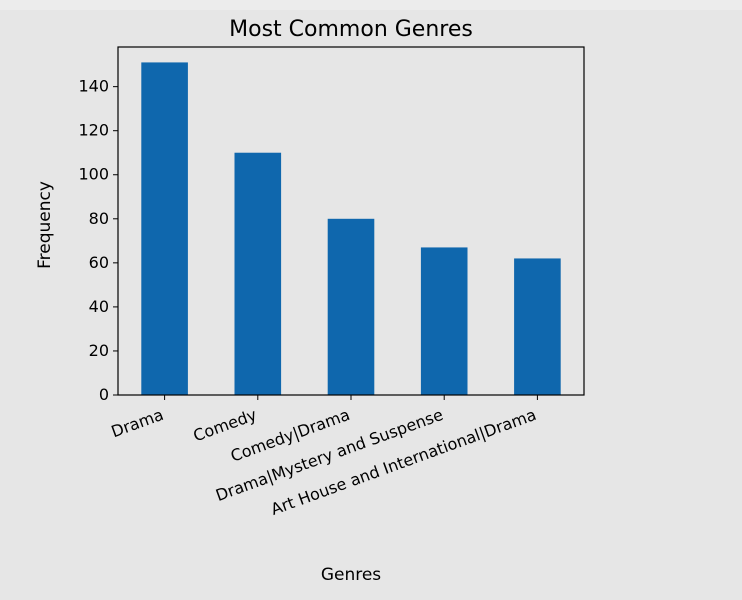  Describe the element at coordinates (99, 350) in the screenshot. I see `y-tick-label: 20` at that location.